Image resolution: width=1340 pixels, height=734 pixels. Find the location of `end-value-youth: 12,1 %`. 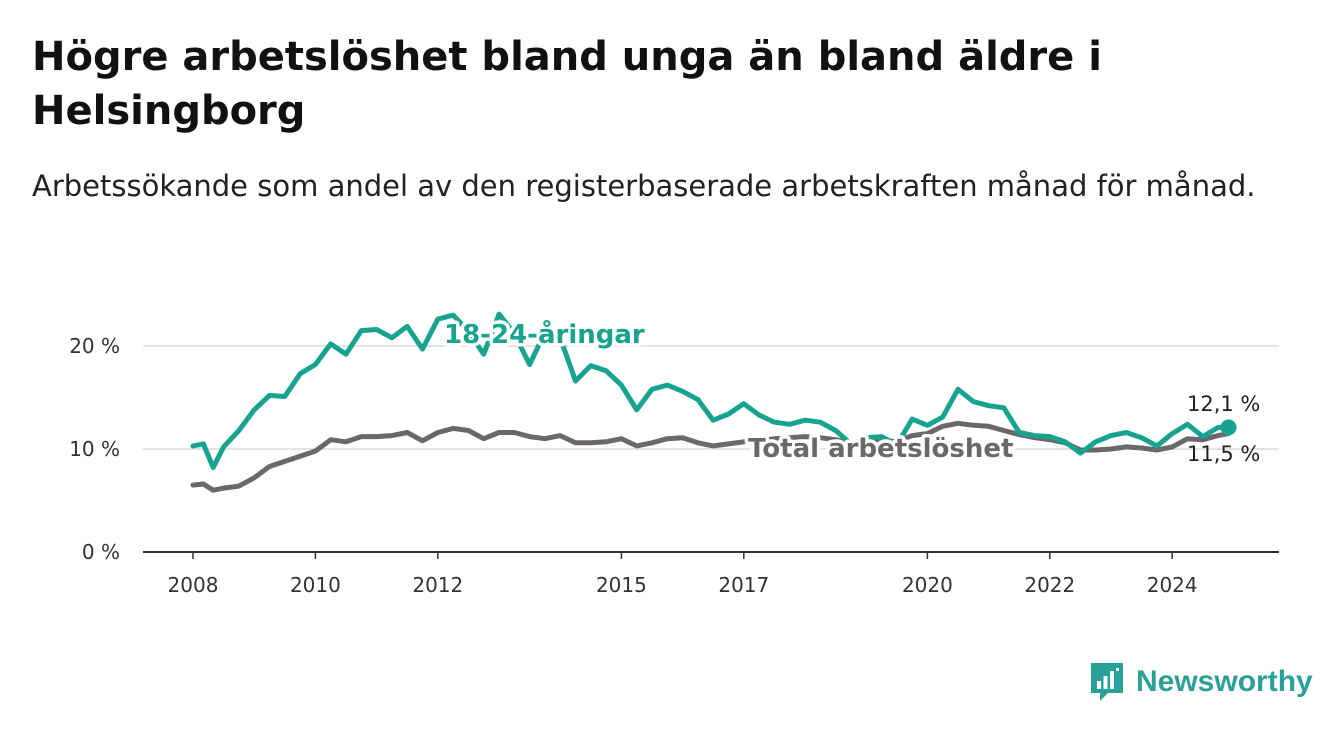

end-value-youth: 12,1 % is located at coordinates (1223, 404).